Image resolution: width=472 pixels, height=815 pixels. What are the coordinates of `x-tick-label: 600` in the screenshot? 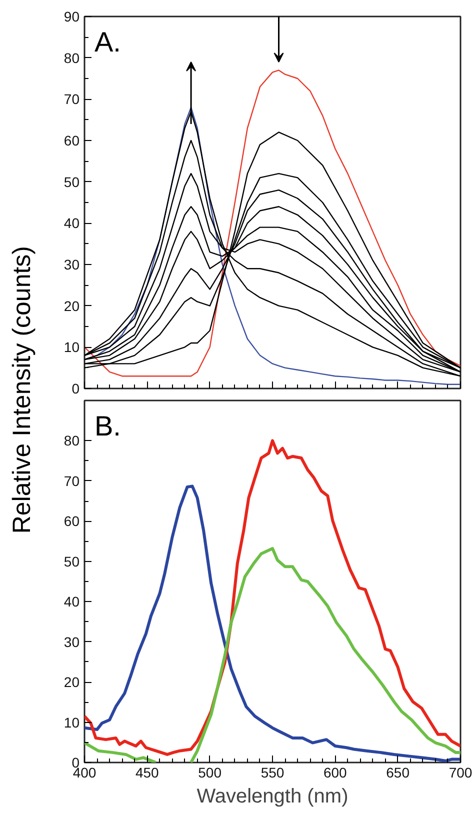 It's located at (335, 772).